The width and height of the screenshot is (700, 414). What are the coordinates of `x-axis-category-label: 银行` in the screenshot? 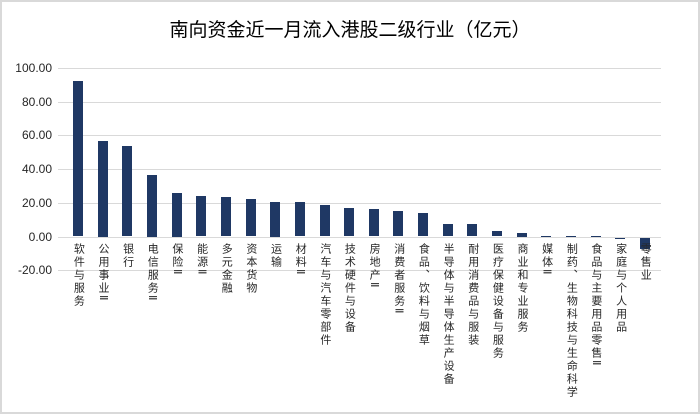 It's located at (127, 256).